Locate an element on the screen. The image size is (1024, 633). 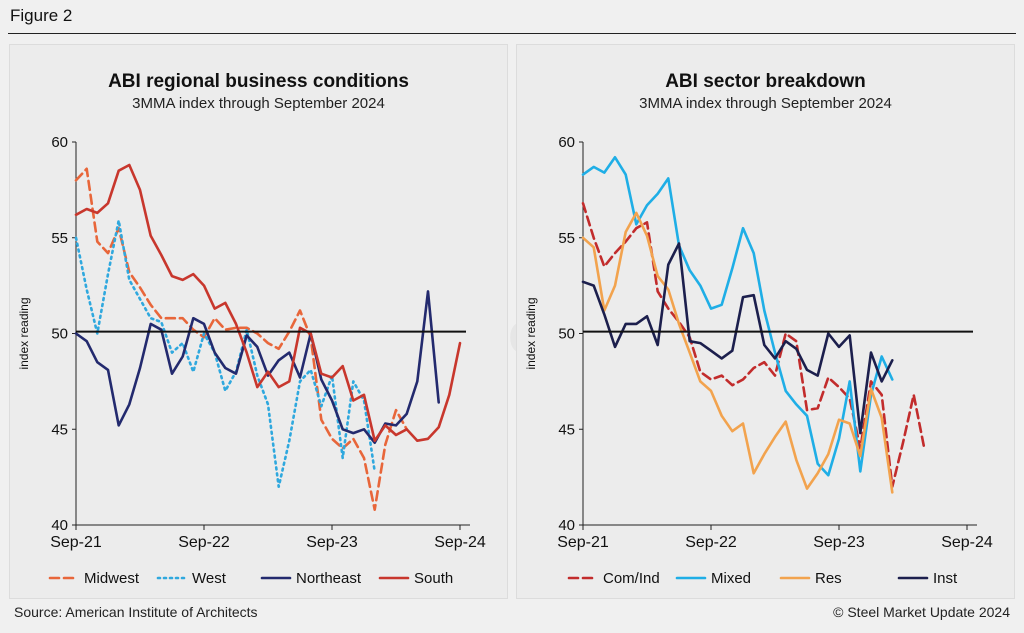
legend-label: Com/Ind is located at coordinates (631, 578).